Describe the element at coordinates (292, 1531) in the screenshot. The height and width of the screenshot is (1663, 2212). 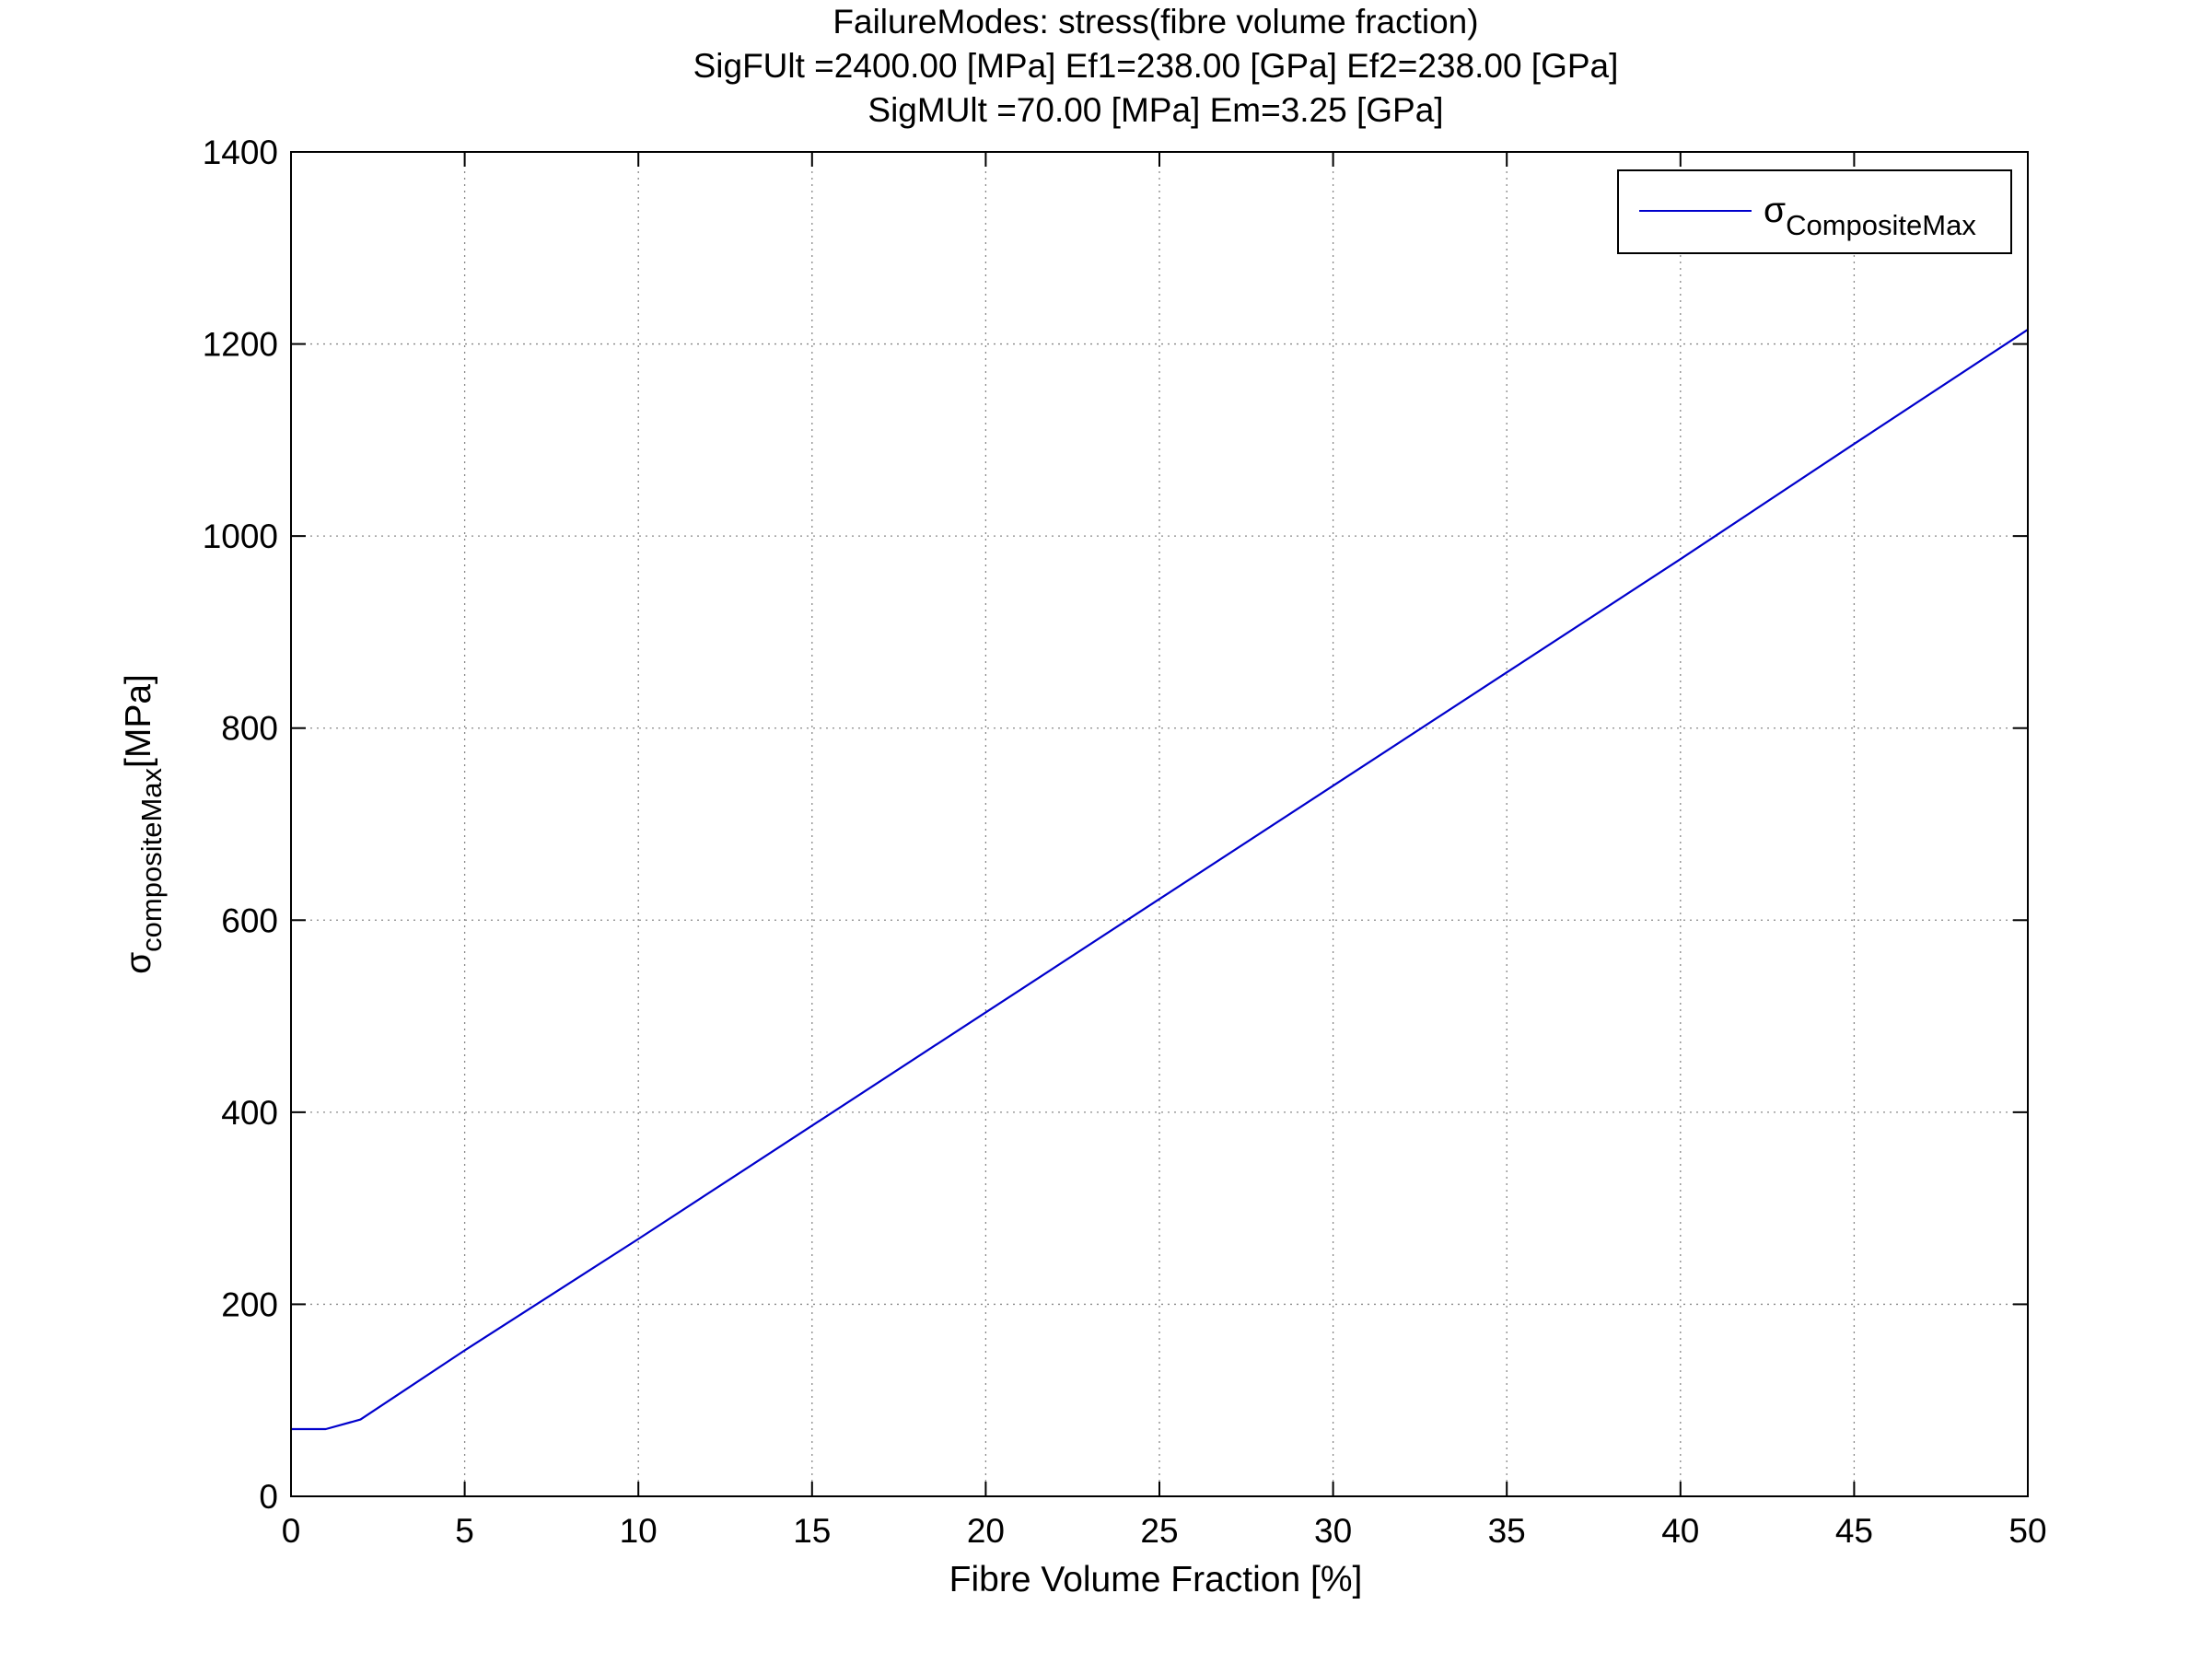
I see `x-tick-label: 0` at that location.